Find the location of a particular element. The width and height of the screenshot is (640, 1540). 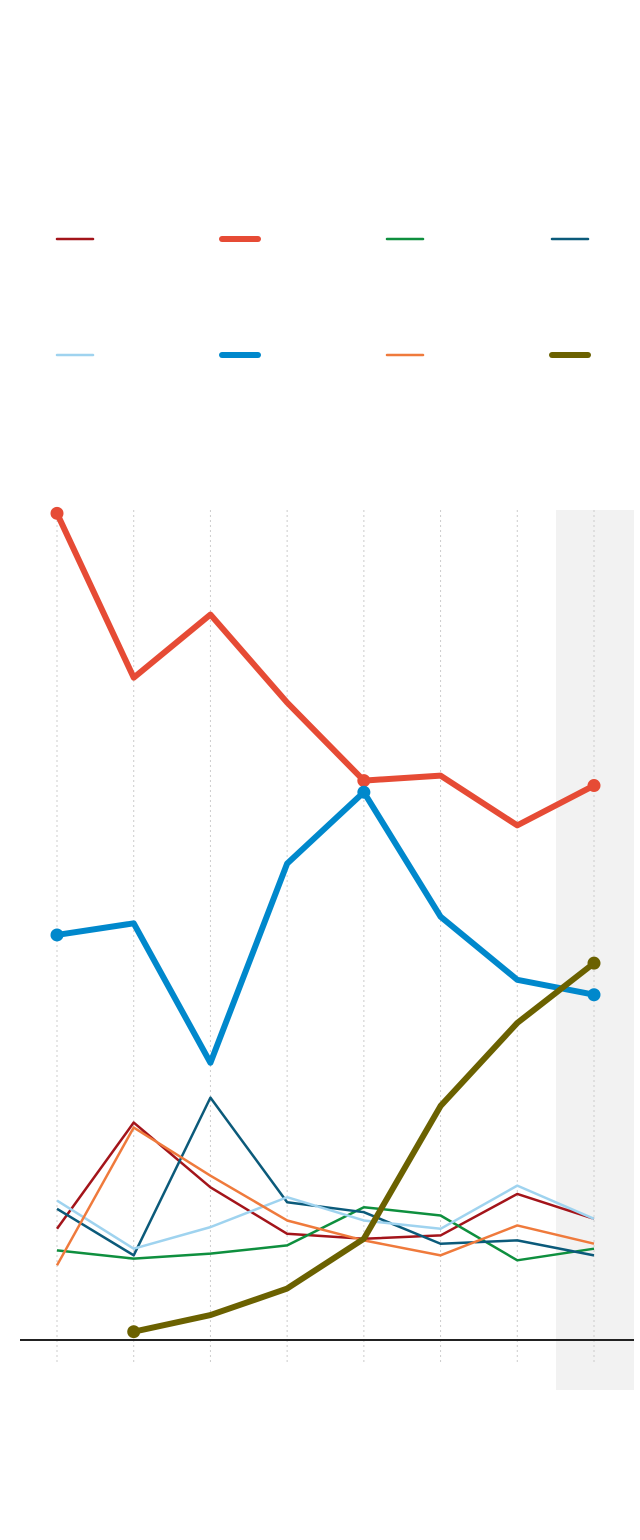

legend is located at coordinates (323, 297).